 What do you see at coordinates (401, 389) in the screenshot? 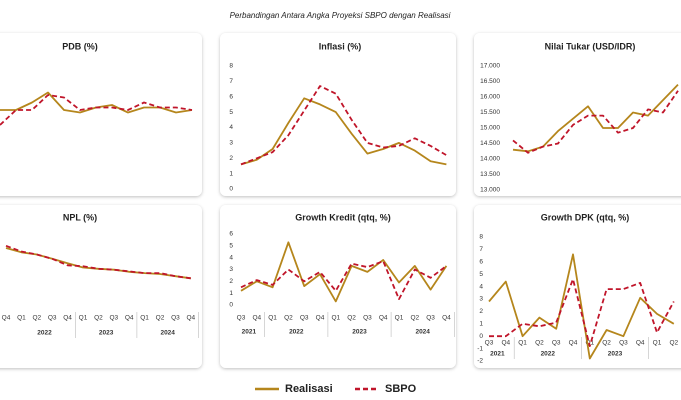
I see `legend-label: SBPO` at bounding box center [401, 389].